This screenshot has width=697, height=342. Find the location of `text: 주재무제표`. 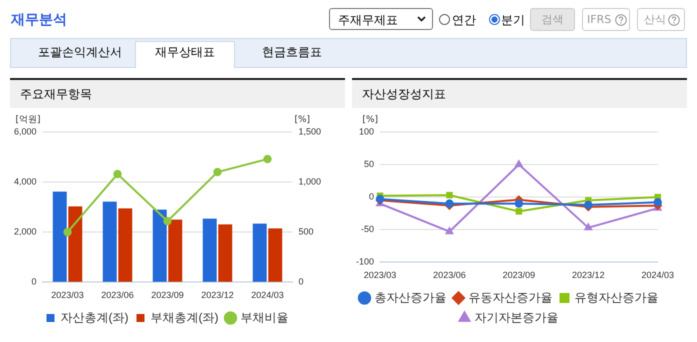

text: 주재무제표 is located at coordinates (381, 19).